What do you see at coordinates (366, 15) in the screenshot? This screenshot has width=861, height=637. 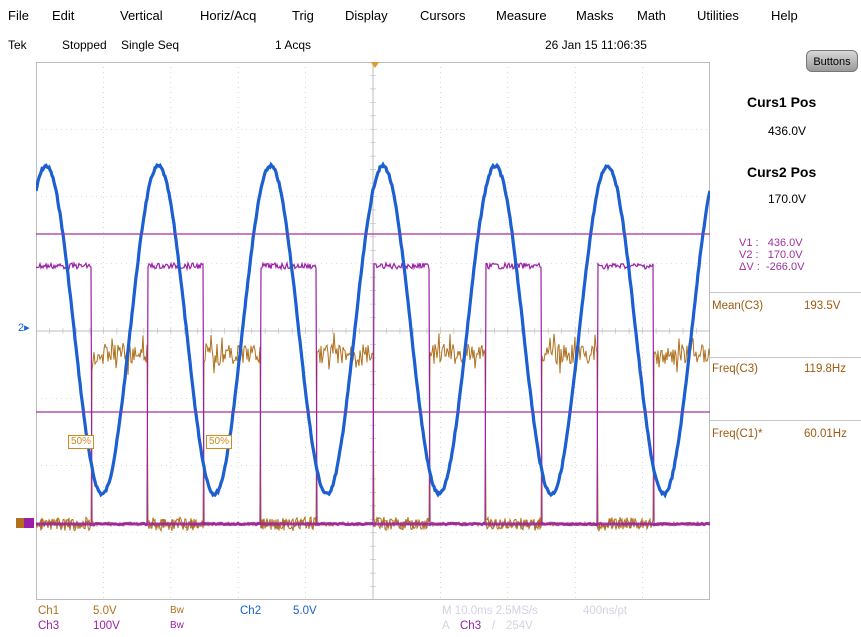 I see `menu-display: Display` at bounding box center [366, 15].